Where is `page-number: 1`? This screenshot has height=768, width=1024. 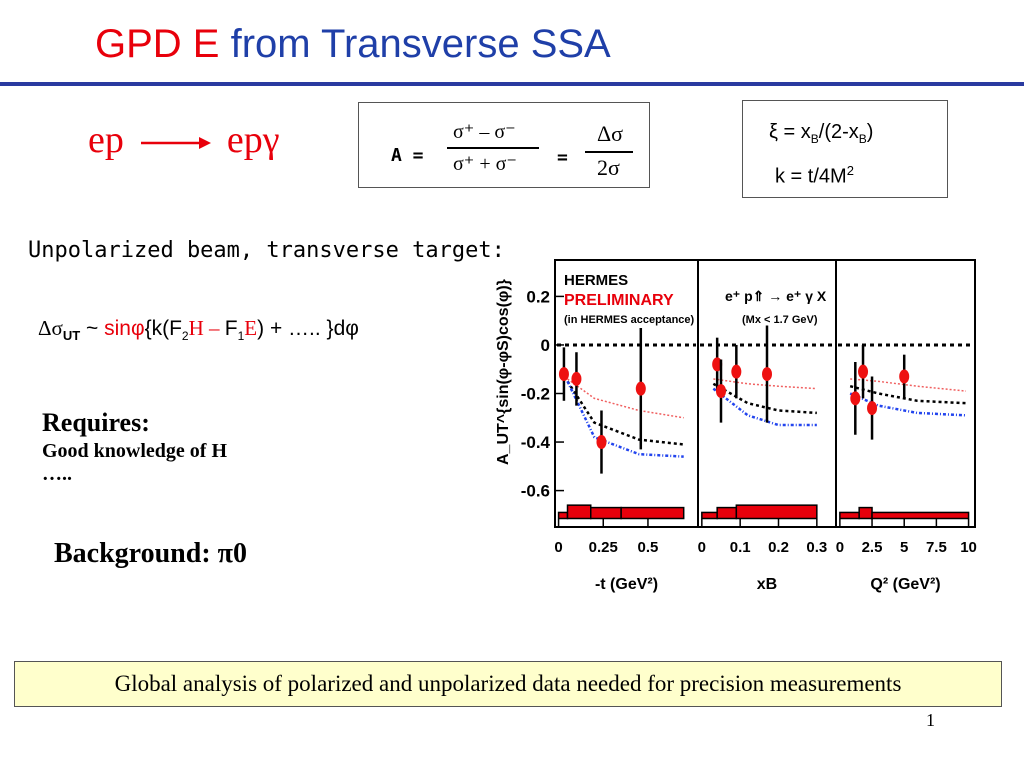
page-number: 1 is located at coordinates (930, 720).